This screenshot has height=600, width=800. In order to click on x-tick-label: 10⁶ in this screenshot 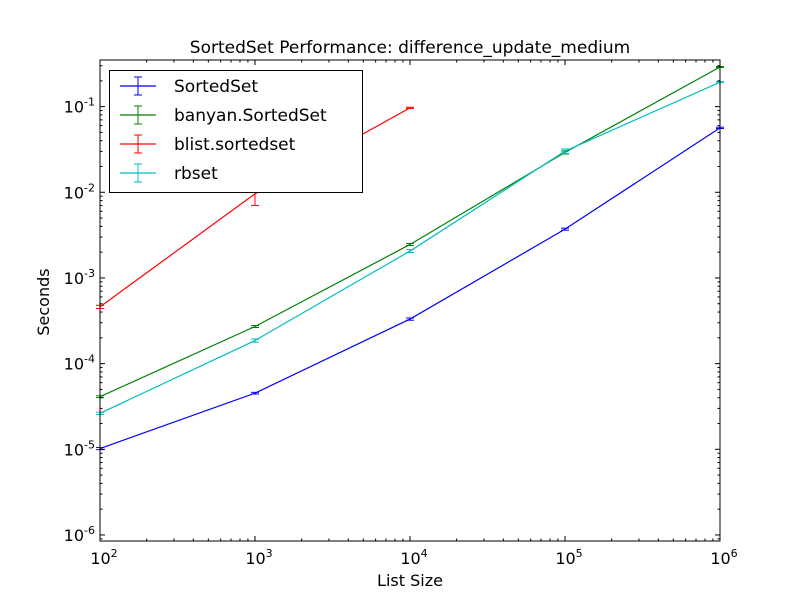, I will do `click(723, 557)`.